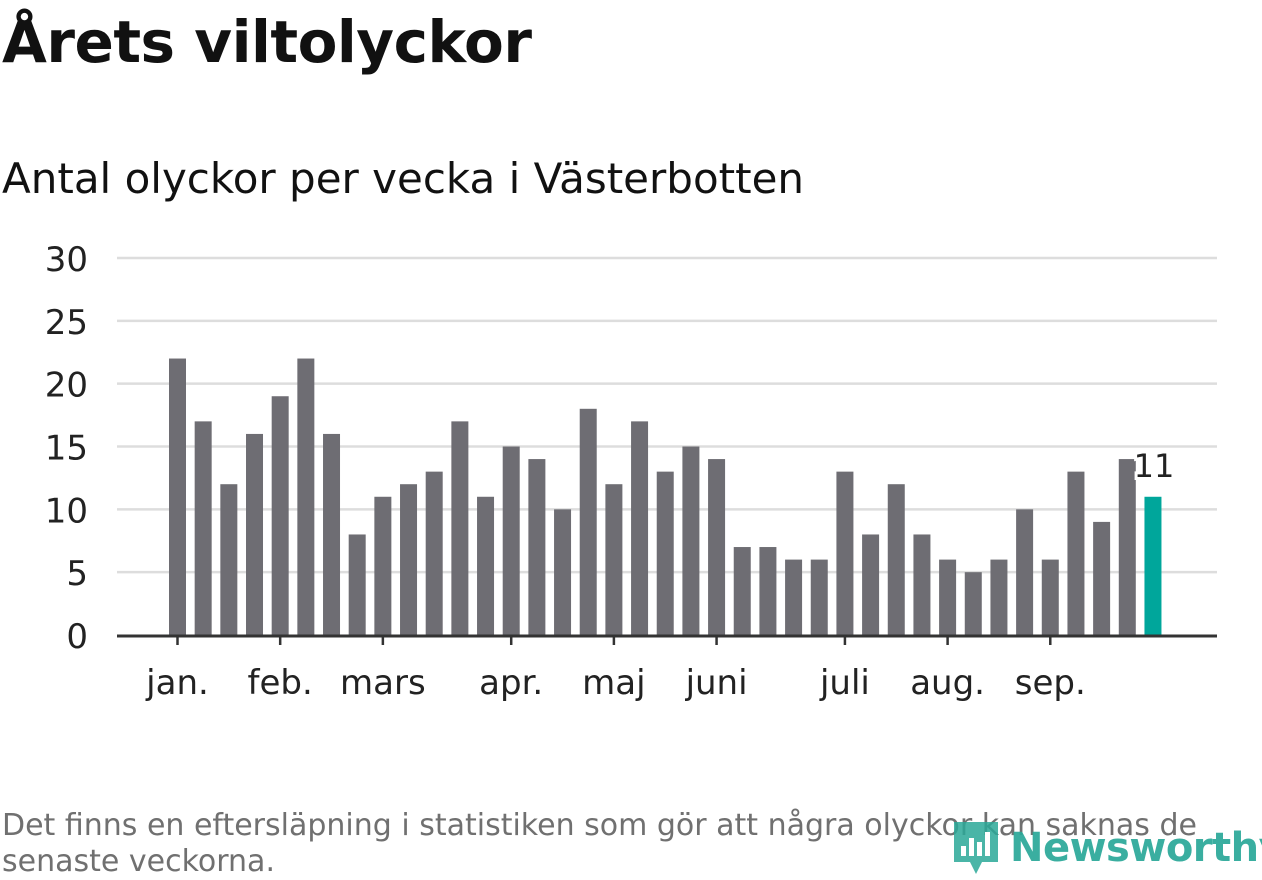  Describe the element at coordinates (66, 511) in the screenshot. I see `y-tick-label: 10` at that location.